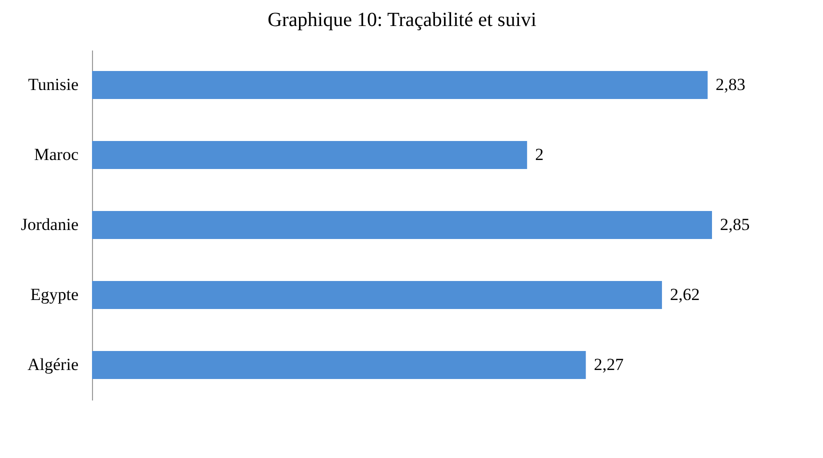 Image resolution: width=823 pixels, height=458 pixels. I want to click on data-label: 2,83, so click(731, 84).